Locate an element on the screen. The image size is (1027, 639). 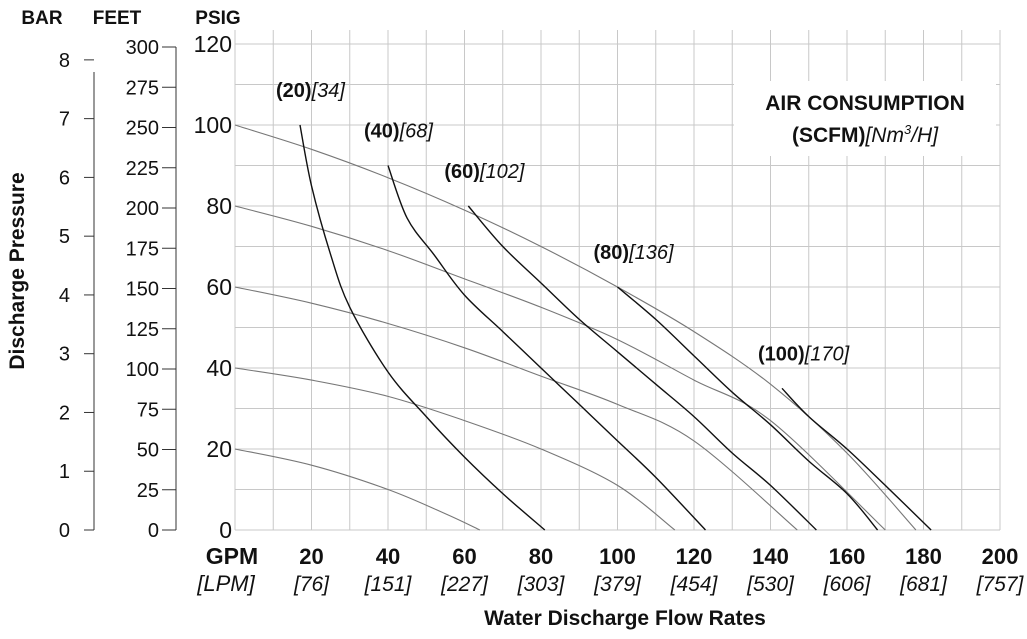
air-label-scfm: (100) is located at coordinates (781, 354).